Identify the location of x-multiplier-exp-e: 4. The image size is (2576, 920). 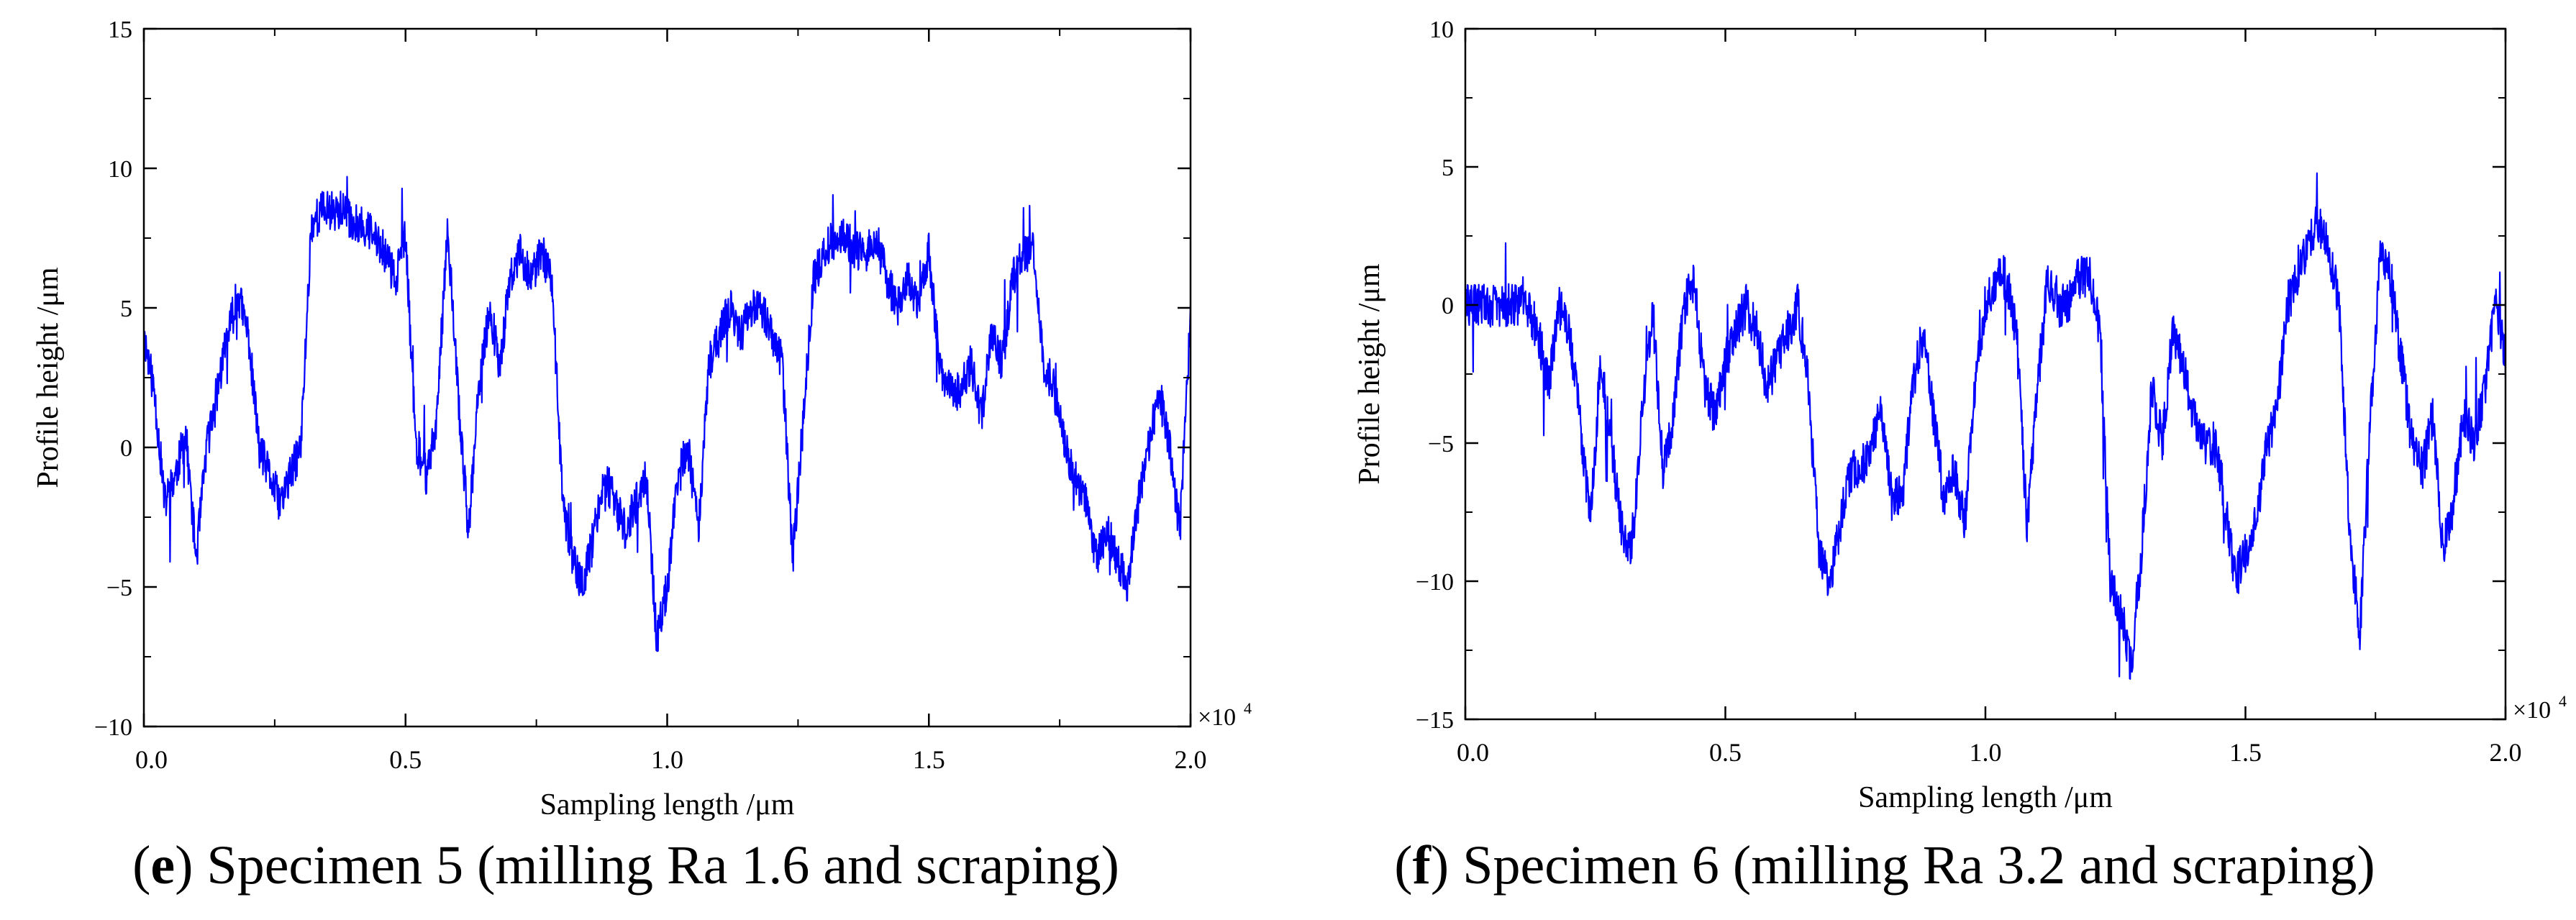
(1248, 708).